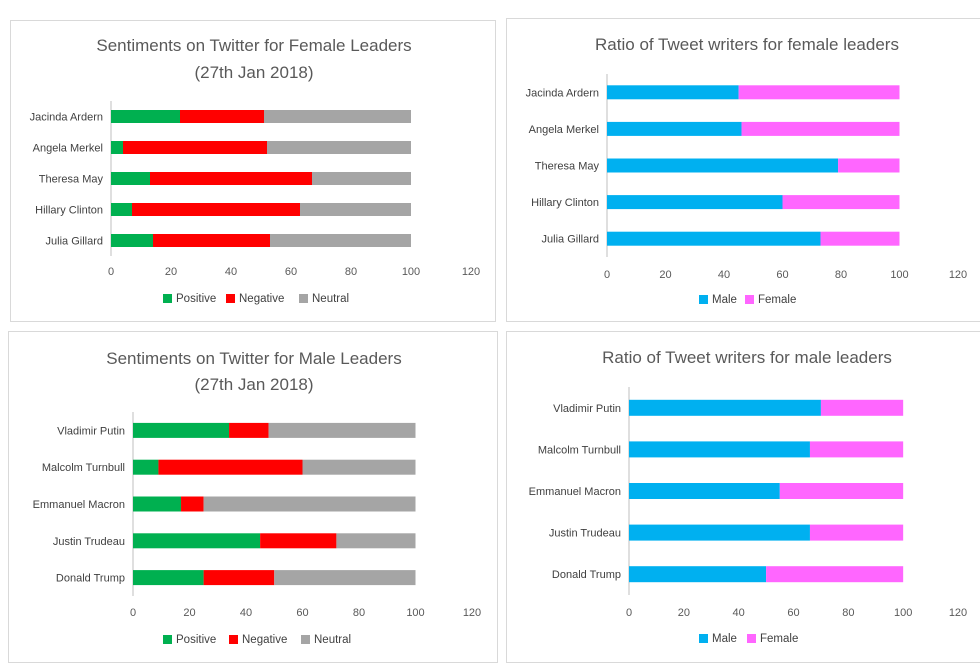 This screenshot has width=980, height=666. Describe the element at coordinates (719, 449) in the screenshot. I see `bar-male-malcolm-turnbull` at that location.